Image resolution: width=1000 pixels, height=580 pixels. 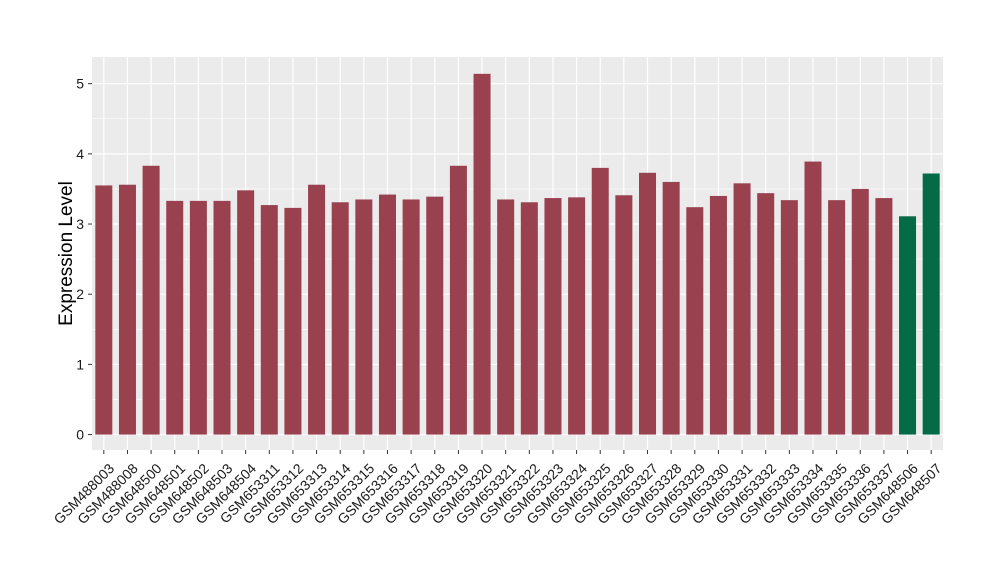 What do you see at coordinates (198, 317) in the screenshot?
I see `bar-GSM648502` at bounding box center [198, 317].